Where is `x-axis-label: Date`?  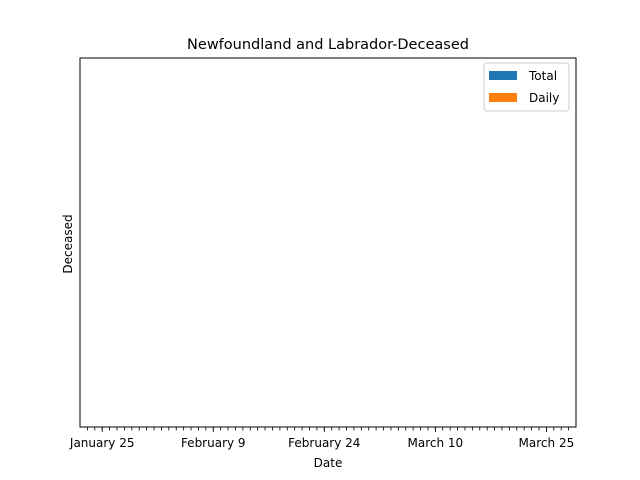 x-axis-label: Date is located at coordinates (328, 463).